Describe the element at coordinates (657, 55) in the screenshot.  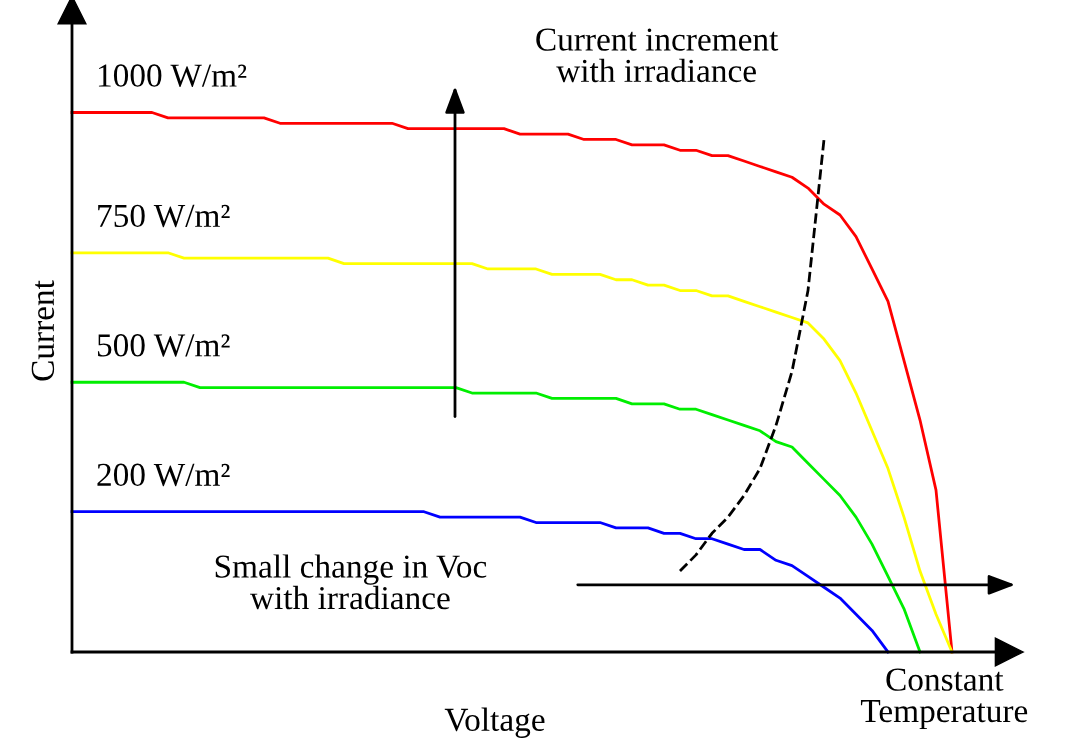
I see `text: Current increment with irradiance` at that location.